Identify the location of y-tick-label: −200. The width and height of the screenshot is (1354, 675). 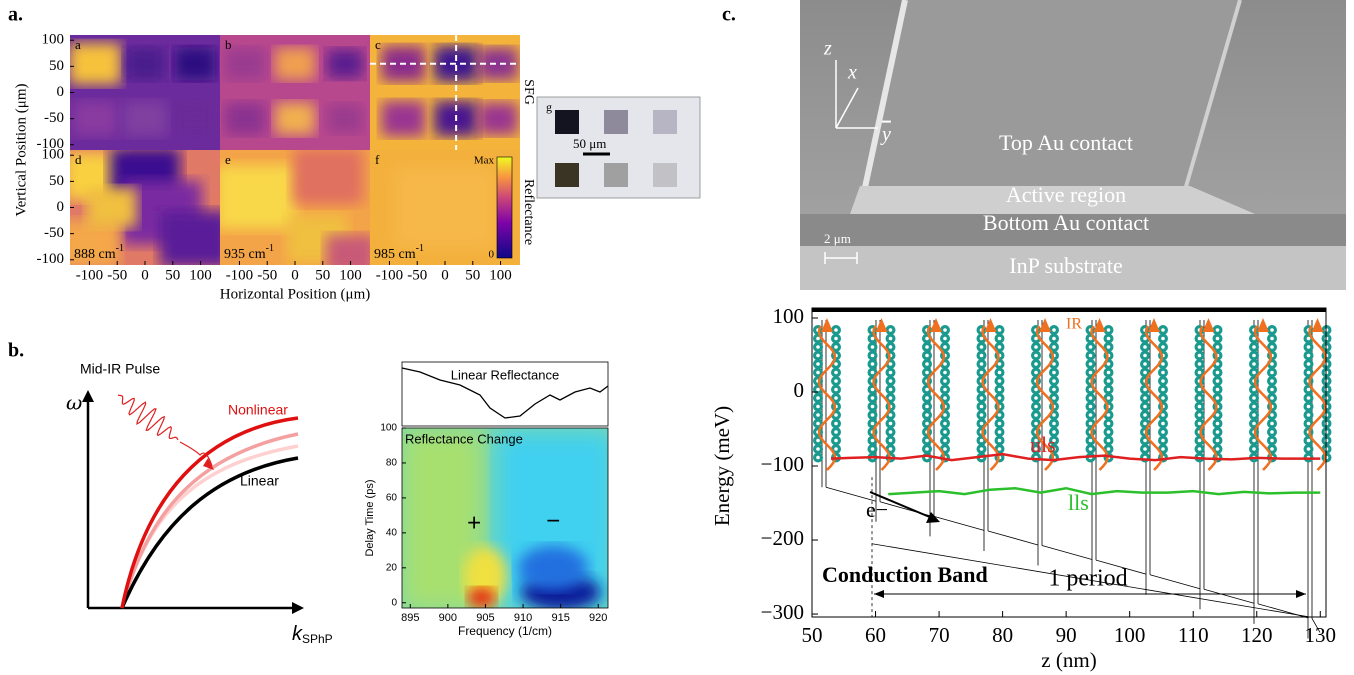
(782, 538).